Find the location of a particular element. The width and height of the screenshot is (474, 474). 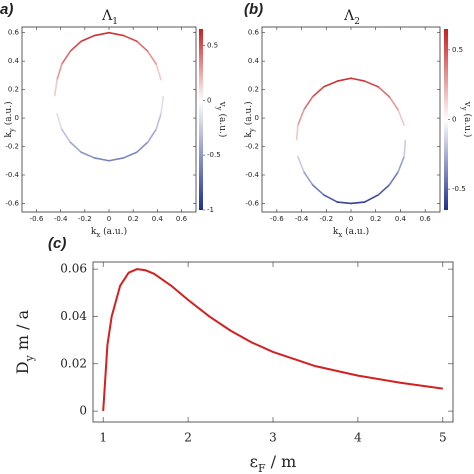

x-tick-label: 0 is located at coordinates (351, 219).